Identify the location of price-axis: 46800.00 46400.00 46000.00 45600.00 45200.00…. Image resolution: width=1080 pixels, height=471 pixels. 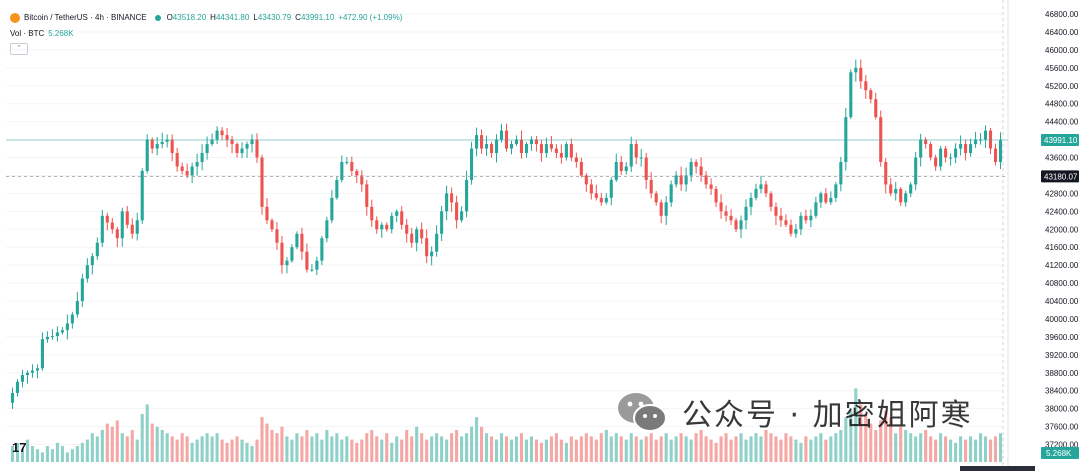
(1060, 234).